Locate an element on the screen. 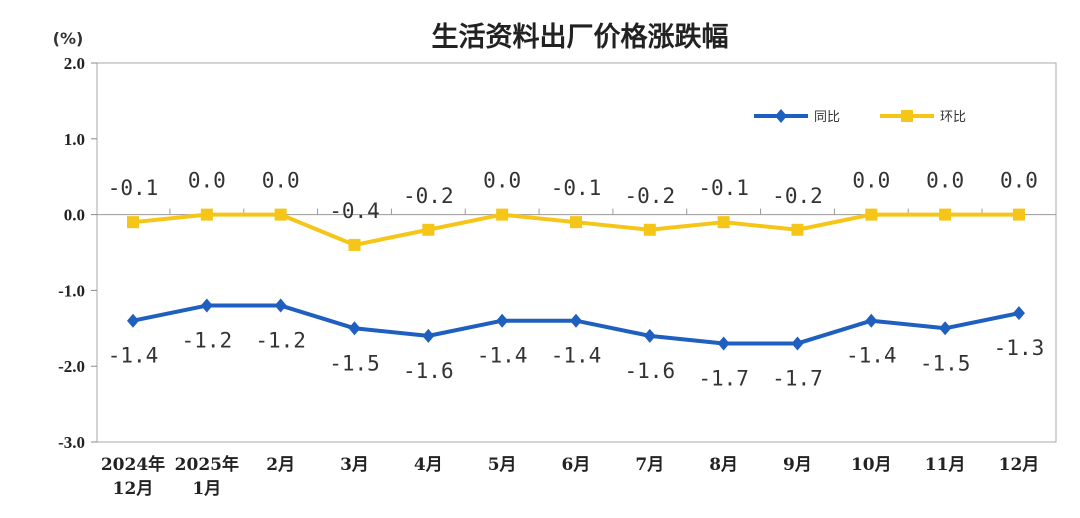  data-label: -0.4 is located at coordinates (354, 211).